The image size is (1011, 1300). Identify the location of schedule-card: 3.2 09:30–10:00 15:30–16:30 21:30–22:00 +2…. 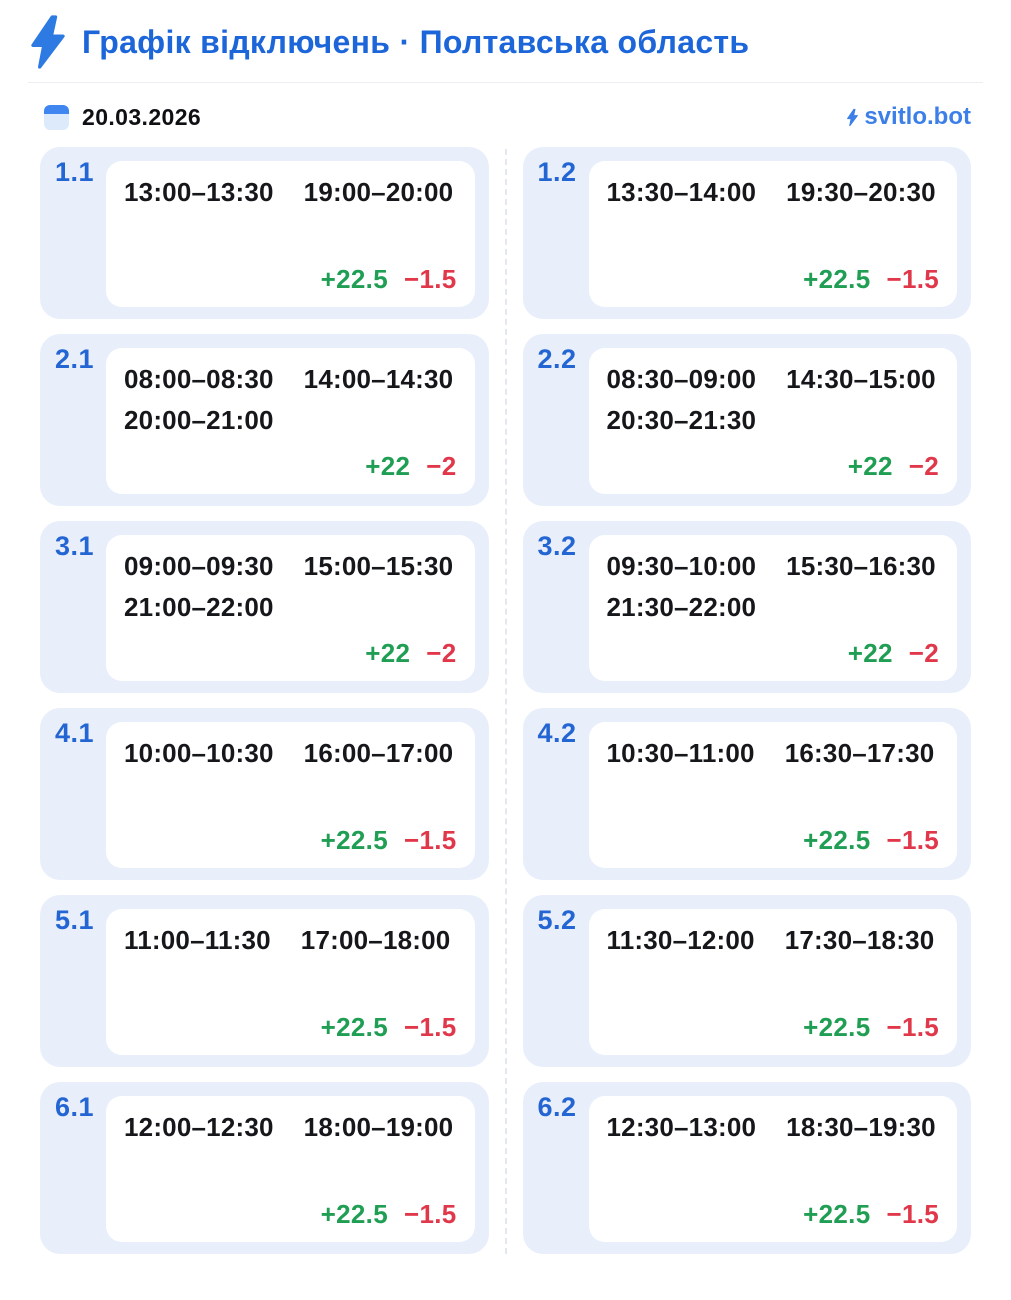
(746, 607).